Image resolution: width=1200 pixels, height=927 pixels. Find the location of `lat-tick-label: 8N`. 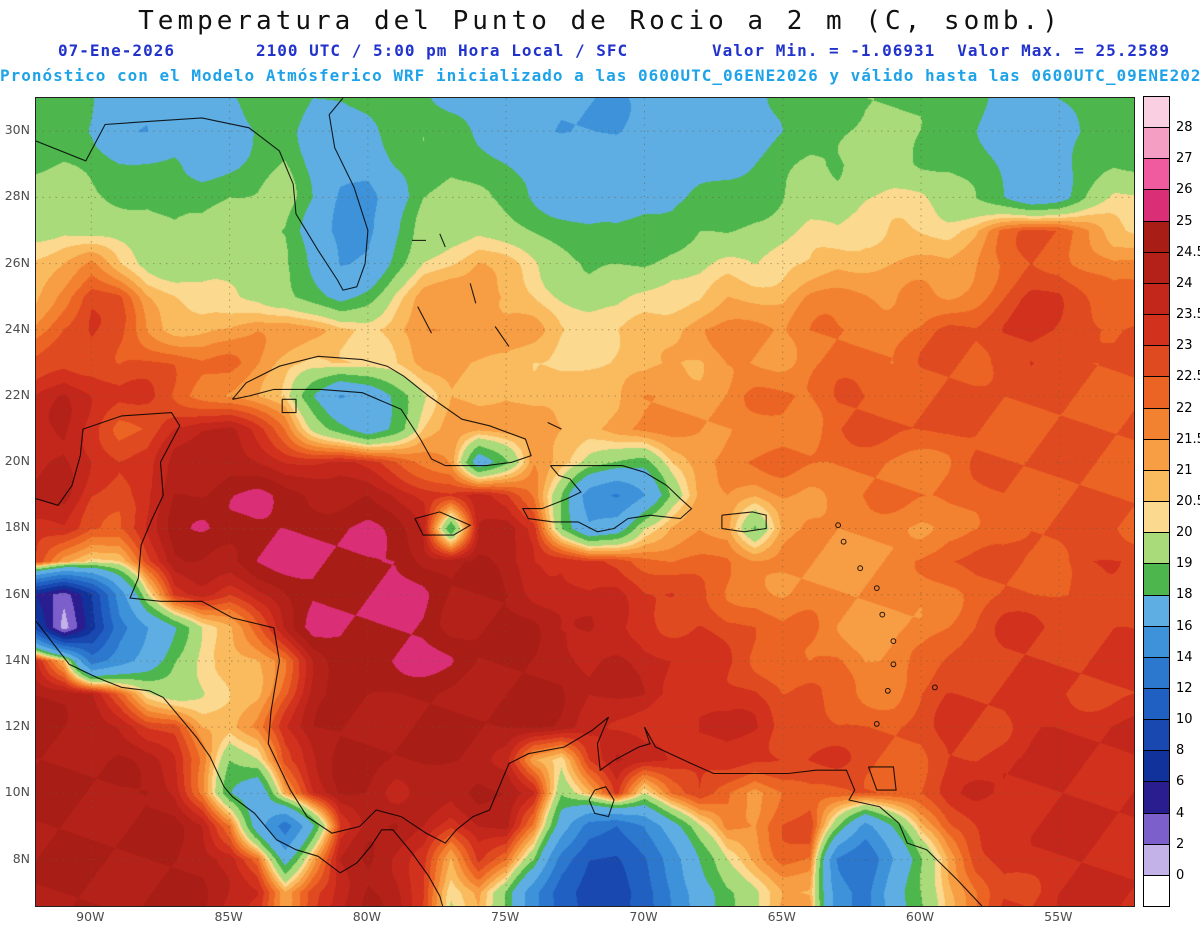

lat-tick-label: 8N is located at coordinates (21, 858).